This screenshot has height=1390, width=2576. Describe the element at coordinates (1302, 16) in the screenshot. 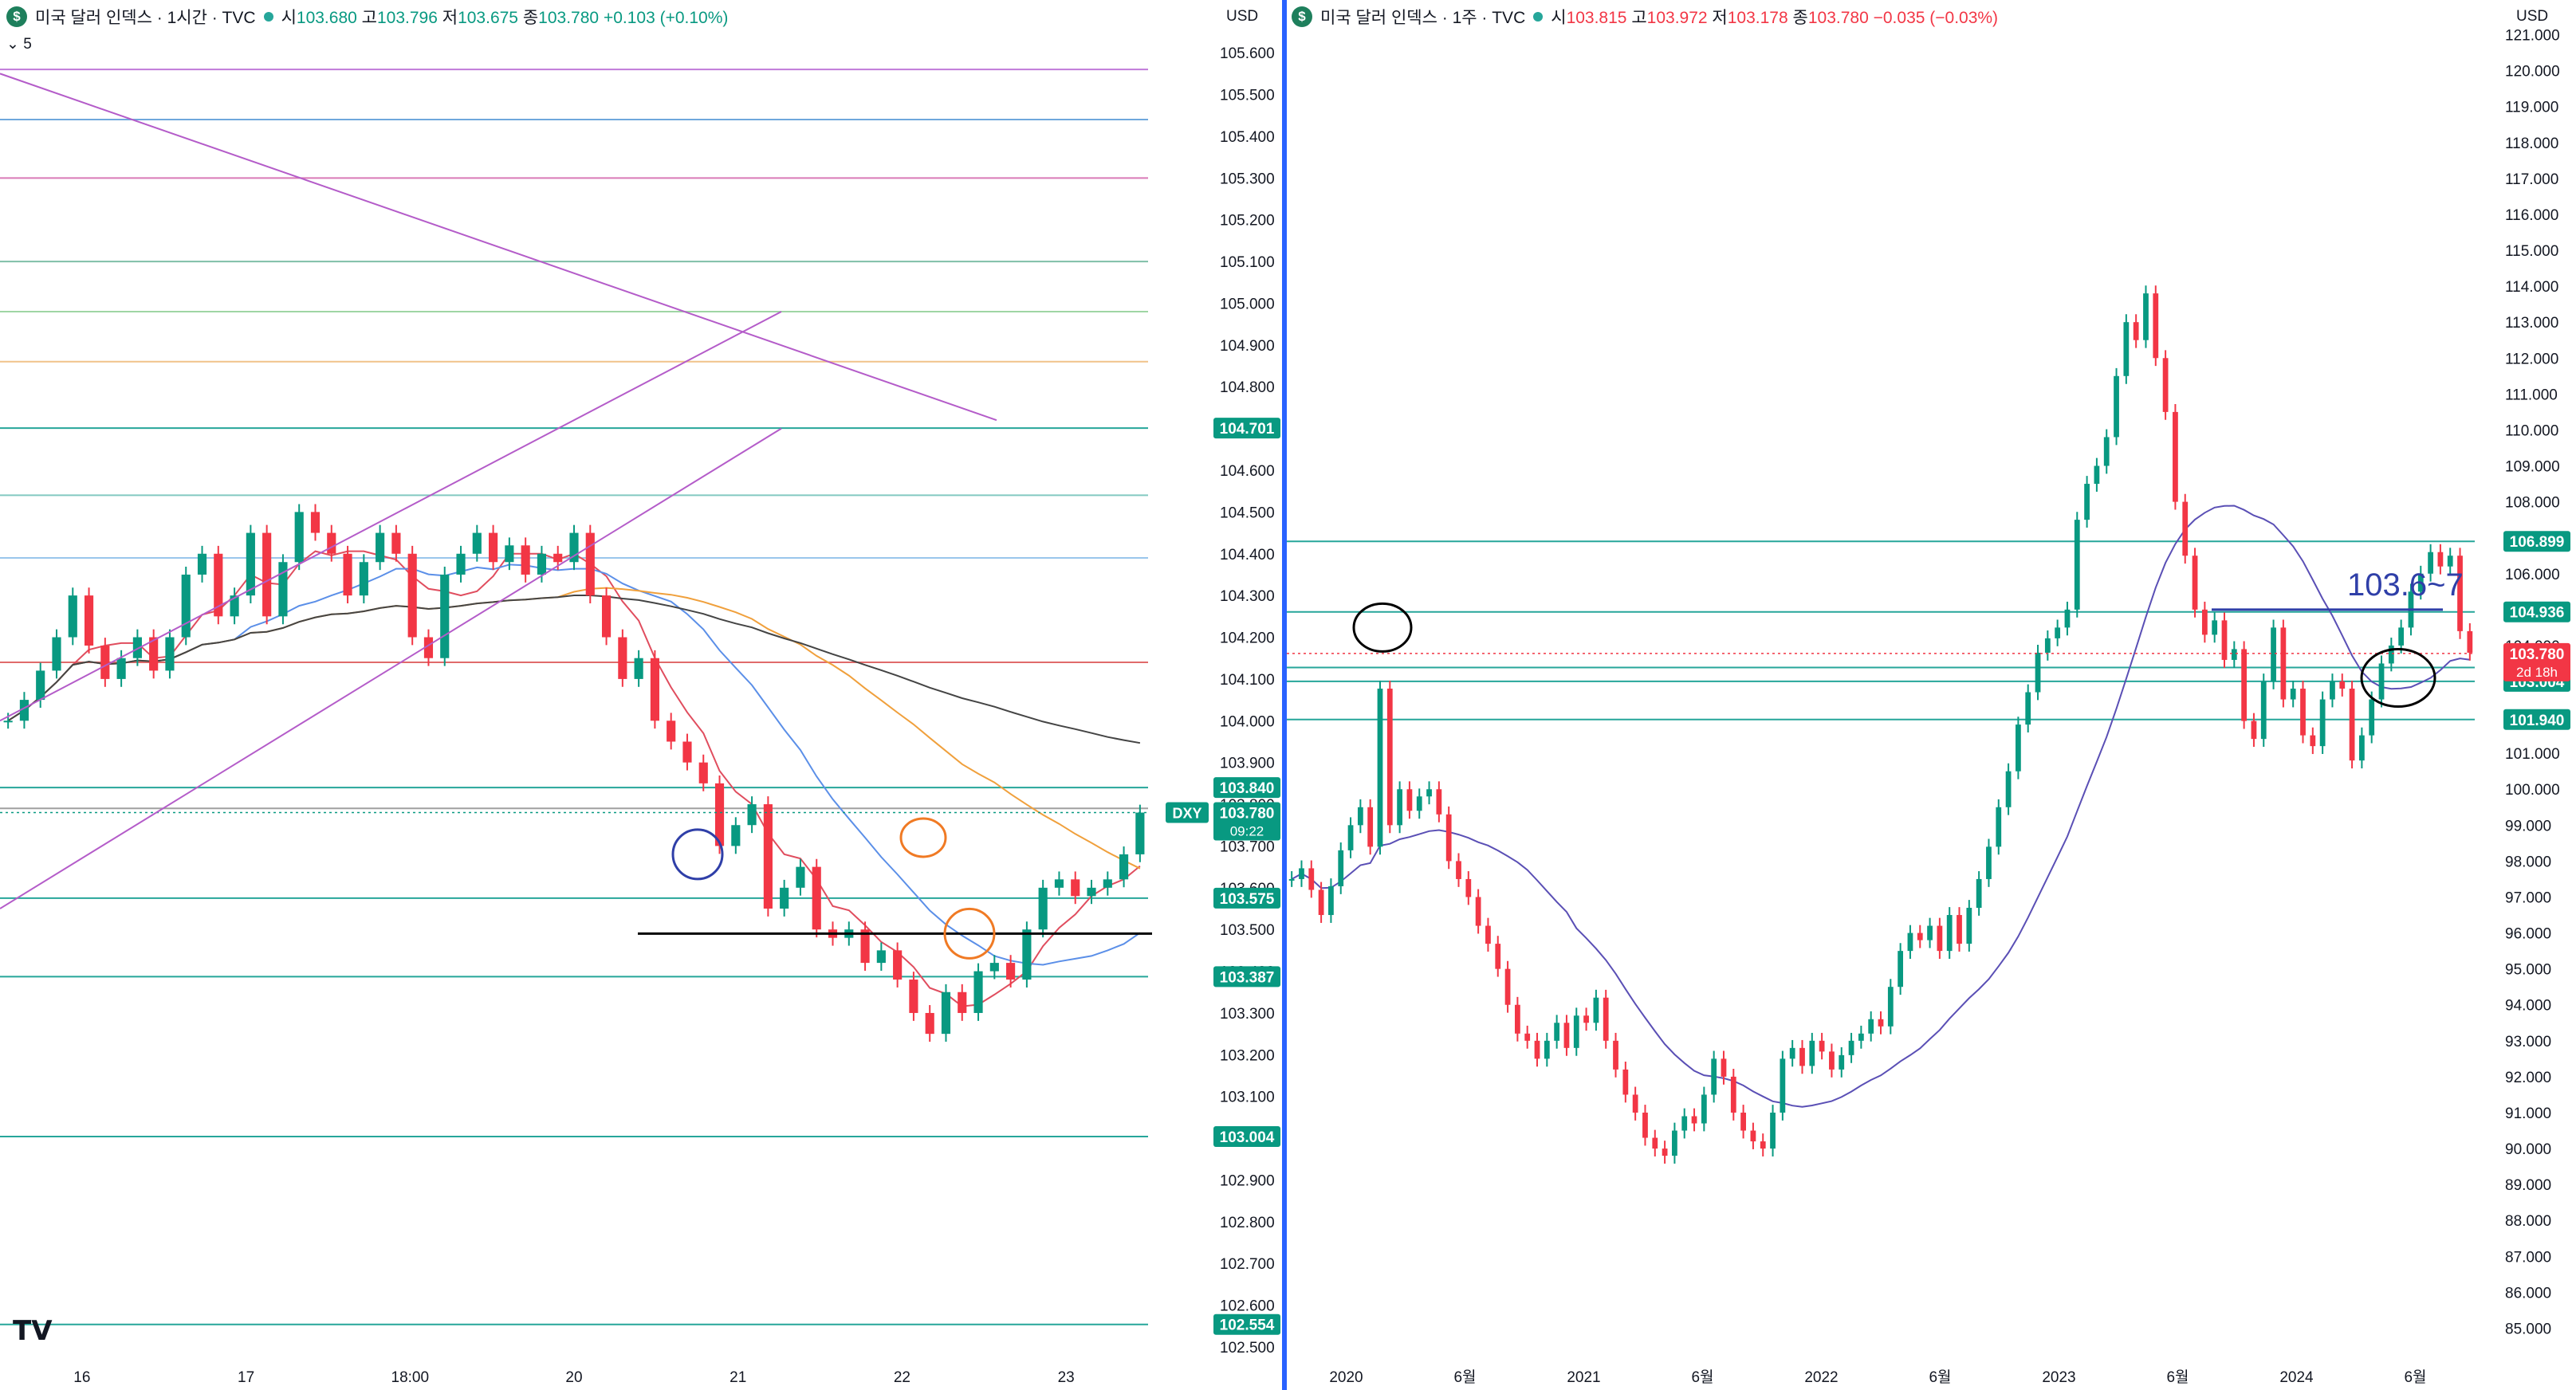

I see `symbol-logo-icon: $` at that location.